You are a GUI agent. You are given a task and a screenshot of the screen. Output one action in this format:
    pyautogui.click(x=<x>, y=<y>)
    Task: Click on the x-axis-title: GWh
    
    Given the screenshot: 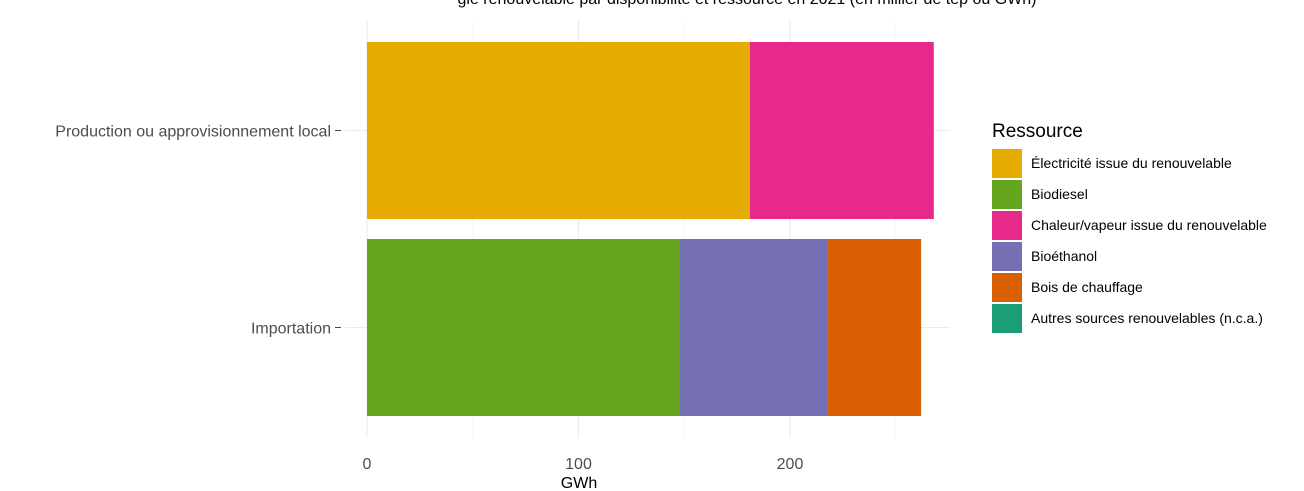 What is the action you would take?
    pyautogui.click(x=579, y=483)
    